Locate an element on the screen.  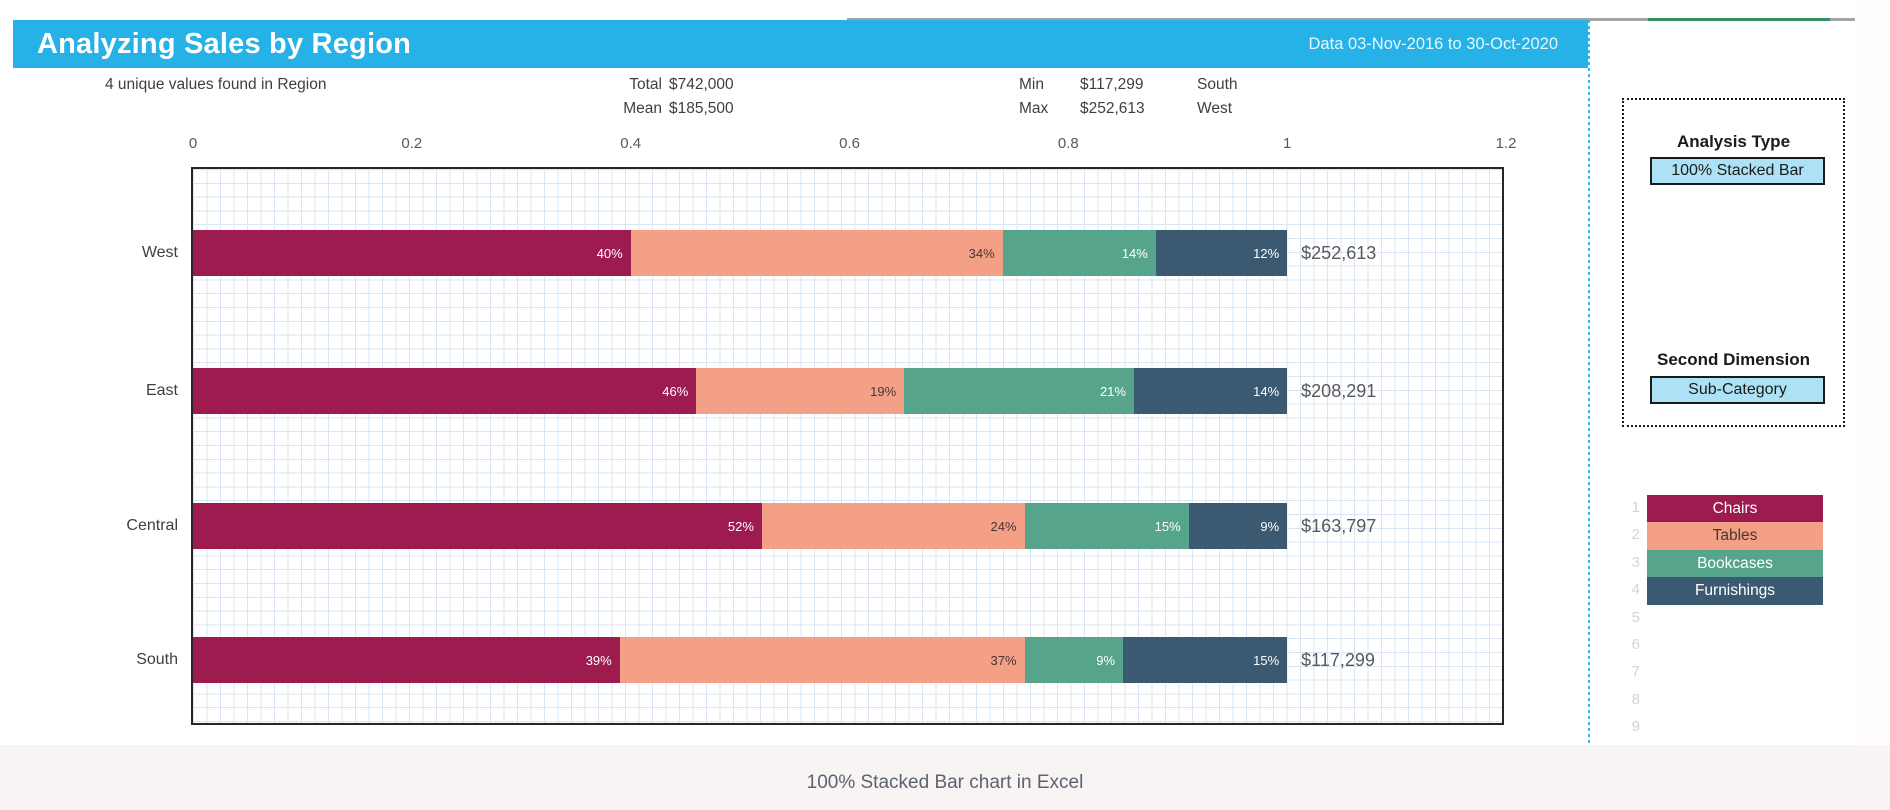
bar-segment-furnishings: 9% is located at coordinates (1238, 526).